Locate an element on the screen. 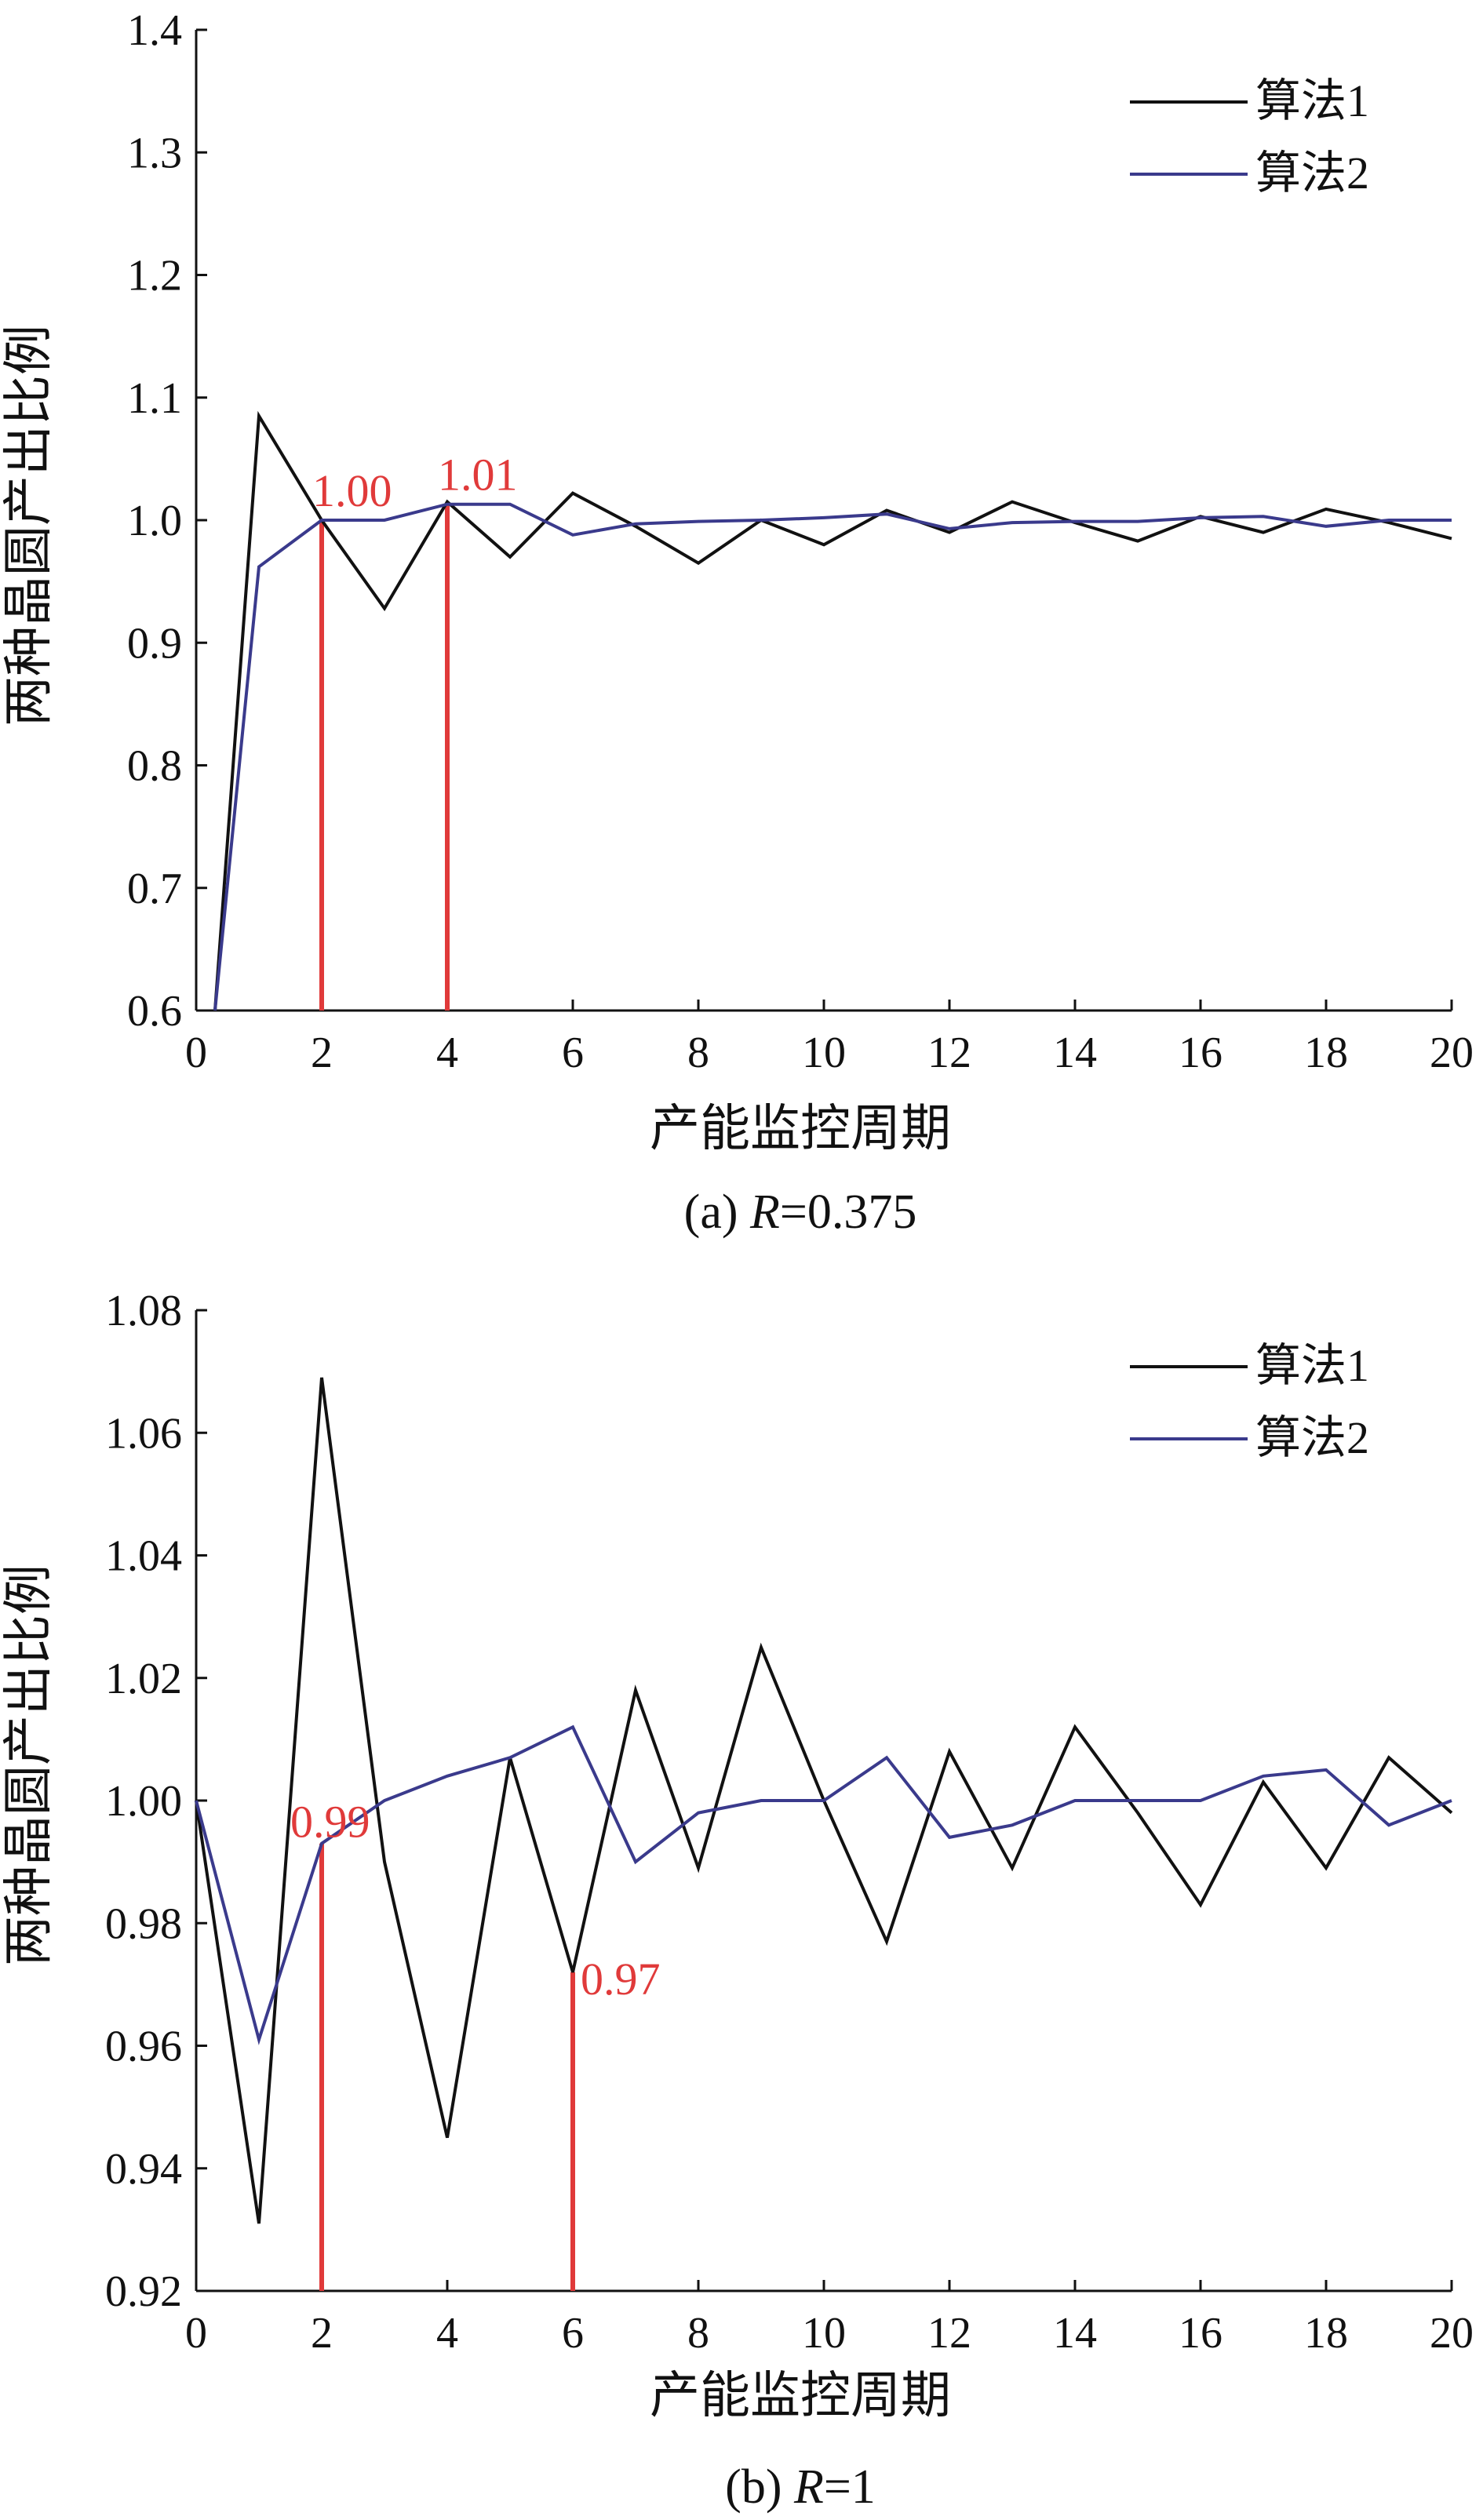 The width and height of the screenshot is (1483, 2520). y-tick-label: 0.98 is located at coordinates (143, 1923).